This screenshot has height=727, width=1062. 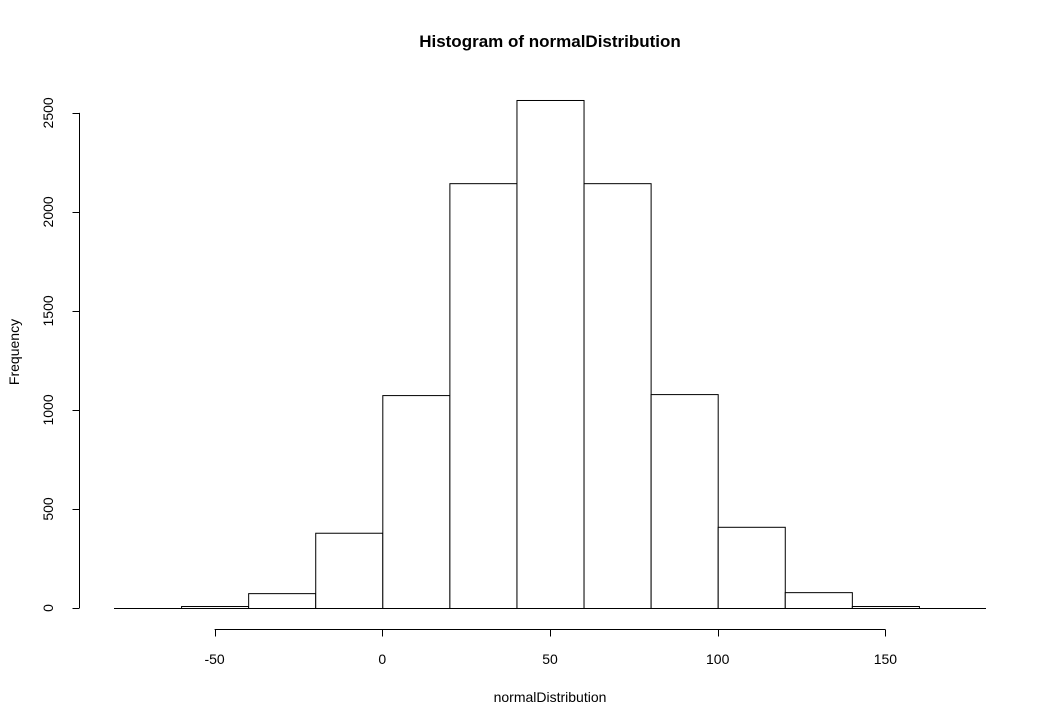 What do you see at coordinates (48, 310) in the screenshot?
I see `y-tick-label: 1500` at bounding box center [48, 310].